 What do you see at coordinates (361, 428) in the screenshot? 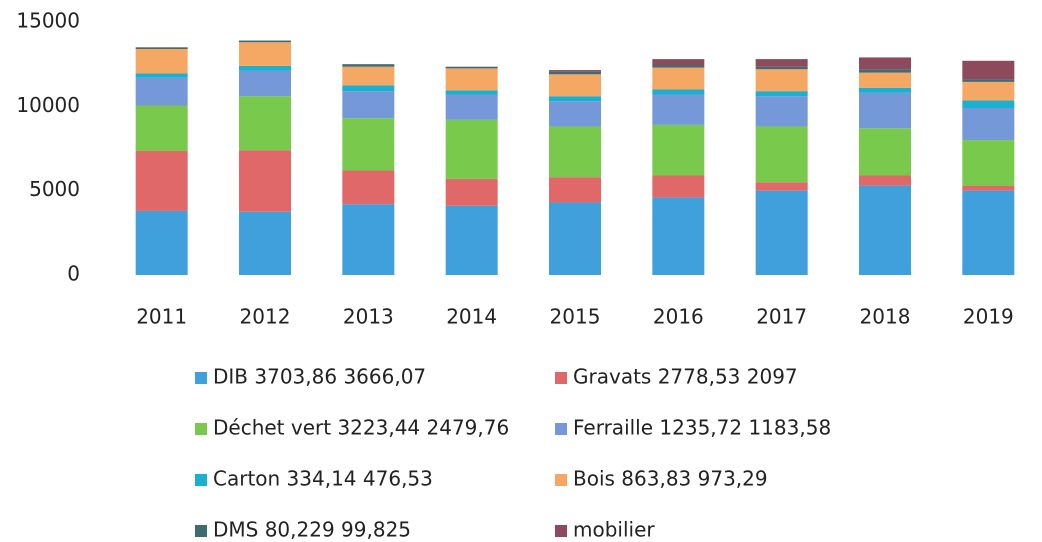
I see `legend-label: Déchet vert 3223,44 2479,76` at bounding box center [361, 428].